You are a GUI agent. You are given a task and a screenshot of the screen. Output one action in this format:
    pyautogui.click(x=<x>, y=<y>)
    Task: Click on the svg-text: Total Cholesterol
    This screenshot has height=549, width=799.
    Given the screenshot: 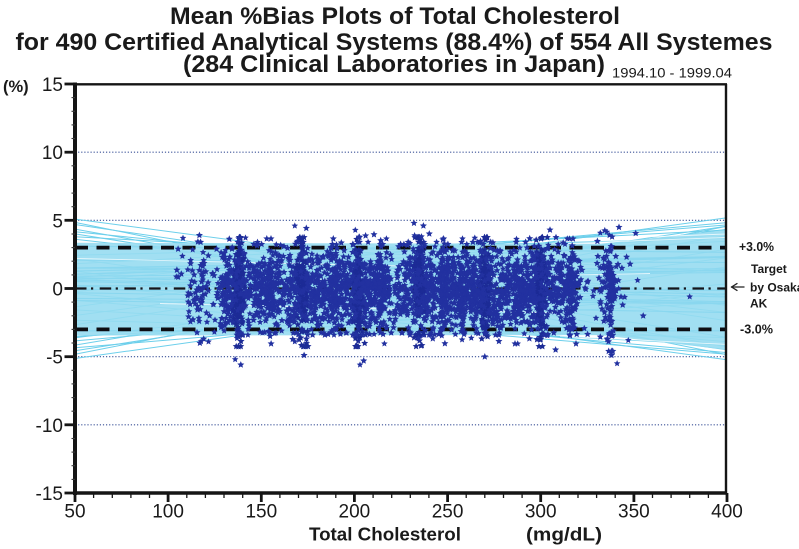 What is the action you would take?
    pyautogui.click(x=385, y=535)
    